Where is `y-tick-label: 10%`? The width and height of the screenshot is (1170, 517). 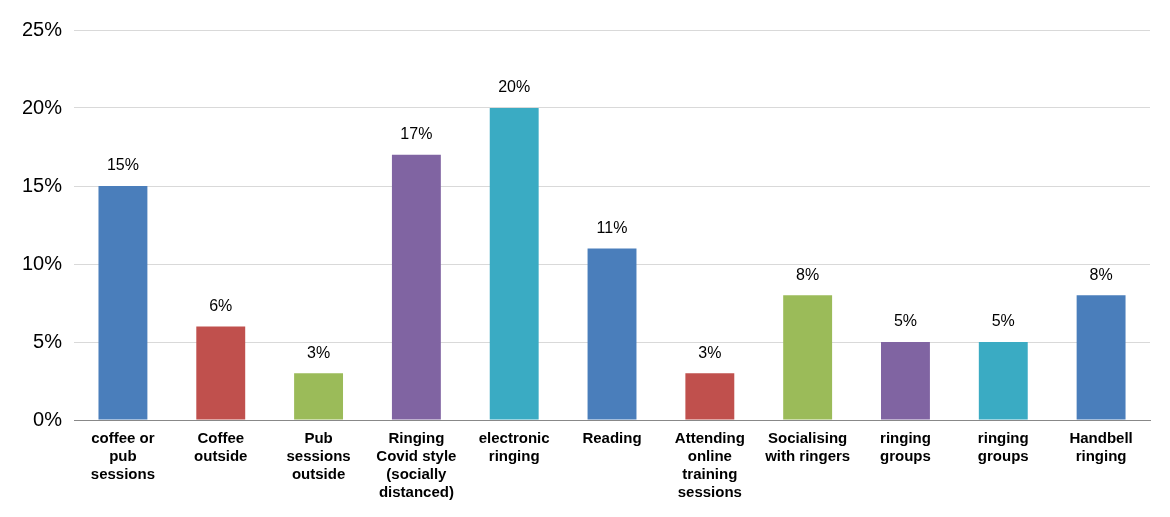
y-tick-label: 10% is located at coordinates (42, 262).